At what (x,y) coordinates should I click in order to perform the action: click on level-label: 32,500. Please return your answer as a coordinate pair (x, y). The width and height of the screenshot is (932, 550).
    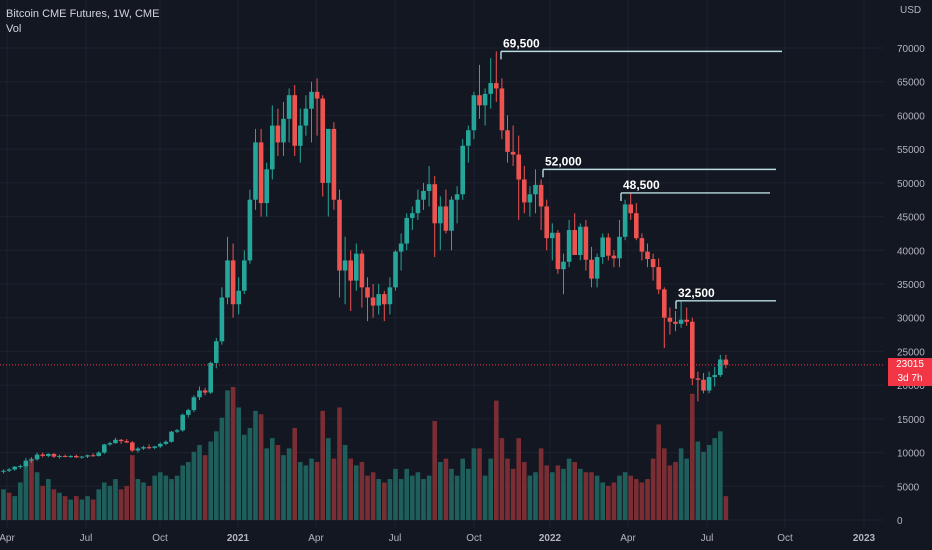
    Looking at the image, I should click on (696, 293).